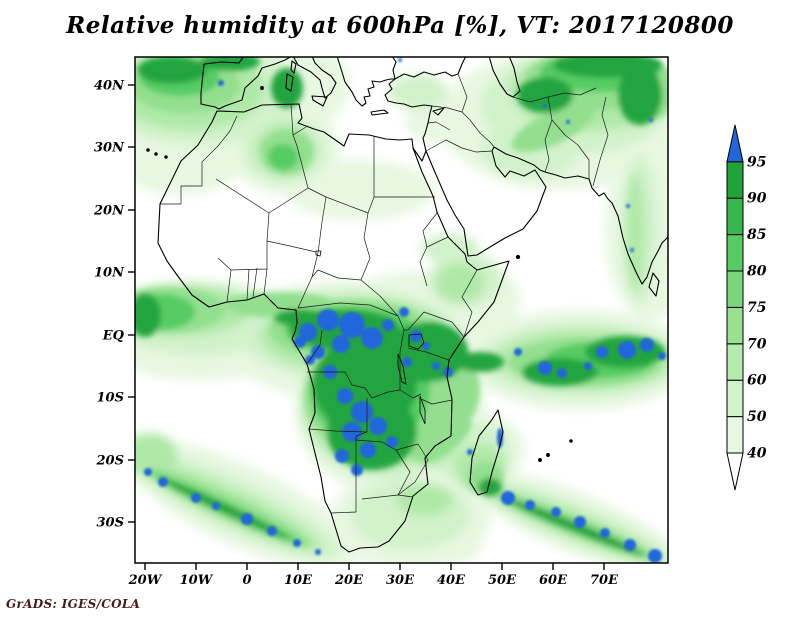 This screenshot has height=618, width=800. I want to click on colorbar-label: 60, so click(757, 381).